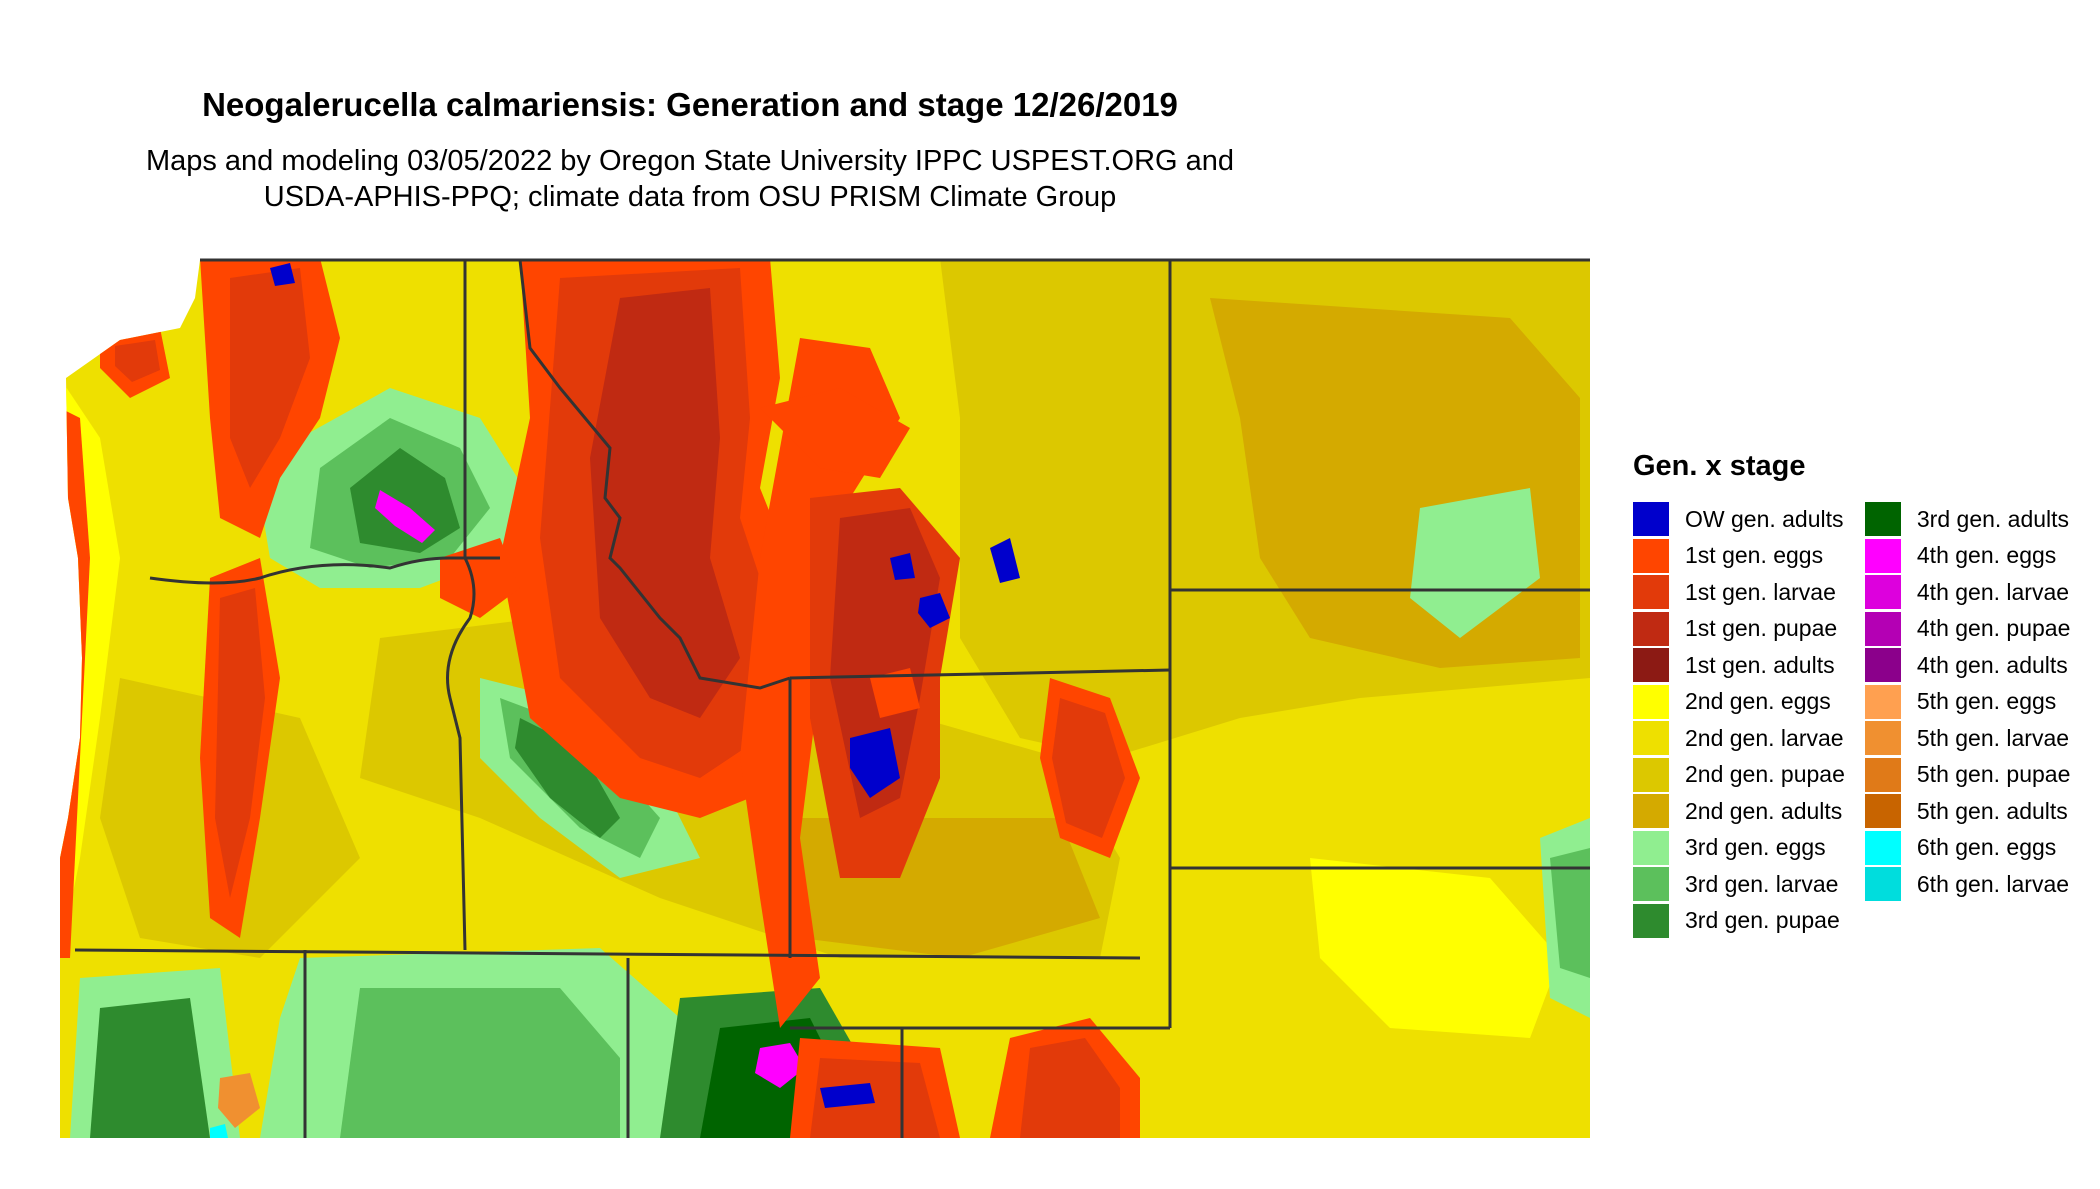 The height and width of the screenshot is (1189, 2100). Describe the element at coordinates (1762, 920) in the screenshot. I see `legend-label: 3rd gen. pupae` at that location.